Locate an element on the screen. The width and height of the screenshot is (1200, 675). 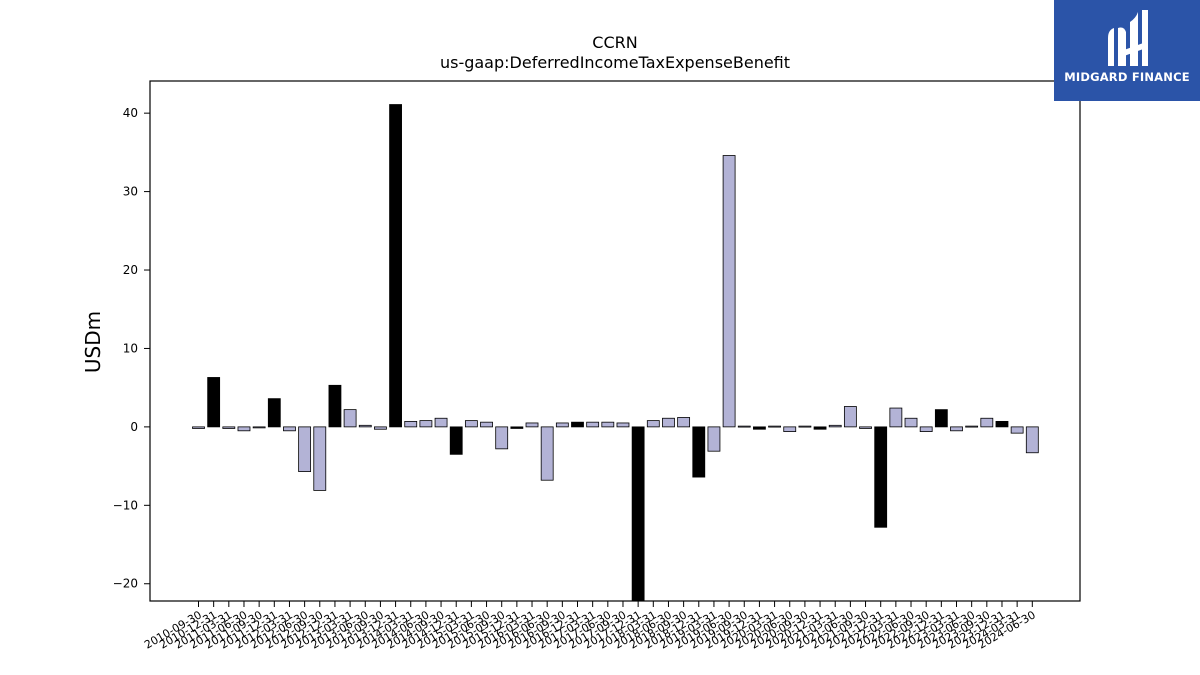
y-tick-label: 10 is located at coordinates (130, 348).